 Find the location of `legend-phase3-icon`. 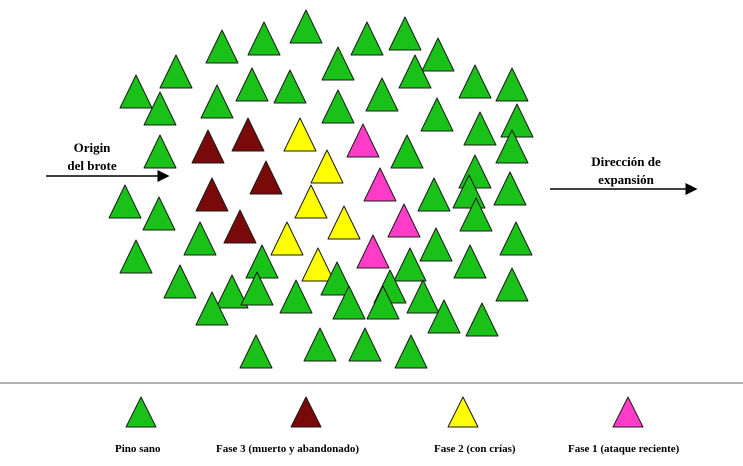

legend-phase3-icon is located at coordinates (306, 412).